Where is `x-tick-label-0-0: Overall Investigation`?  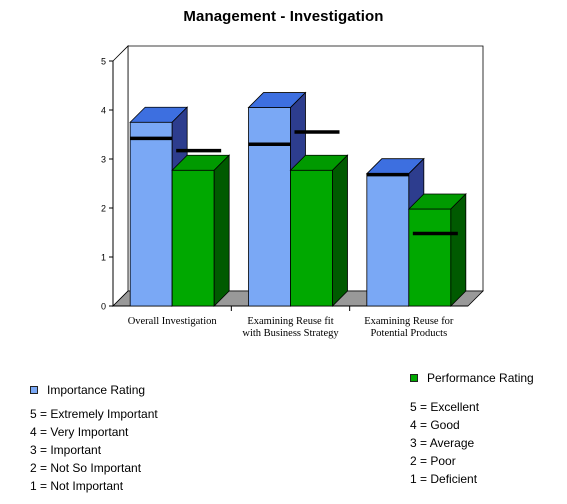 x-tick-label-0-0: Overall Investigation is located at coordinates (173, 321).